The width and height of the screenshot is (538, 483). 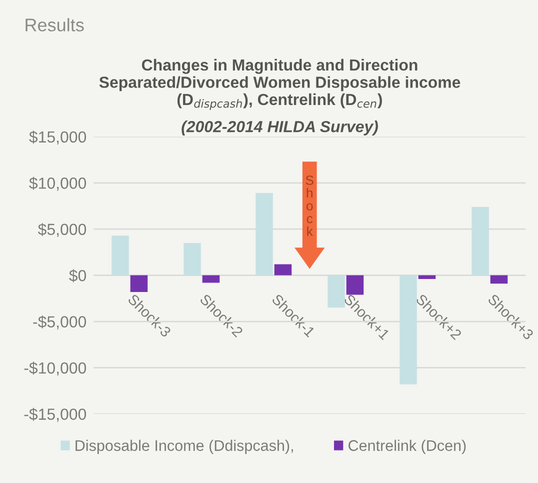 I want to click on y-tick-label: $10,000, so click(x=57, y=183).